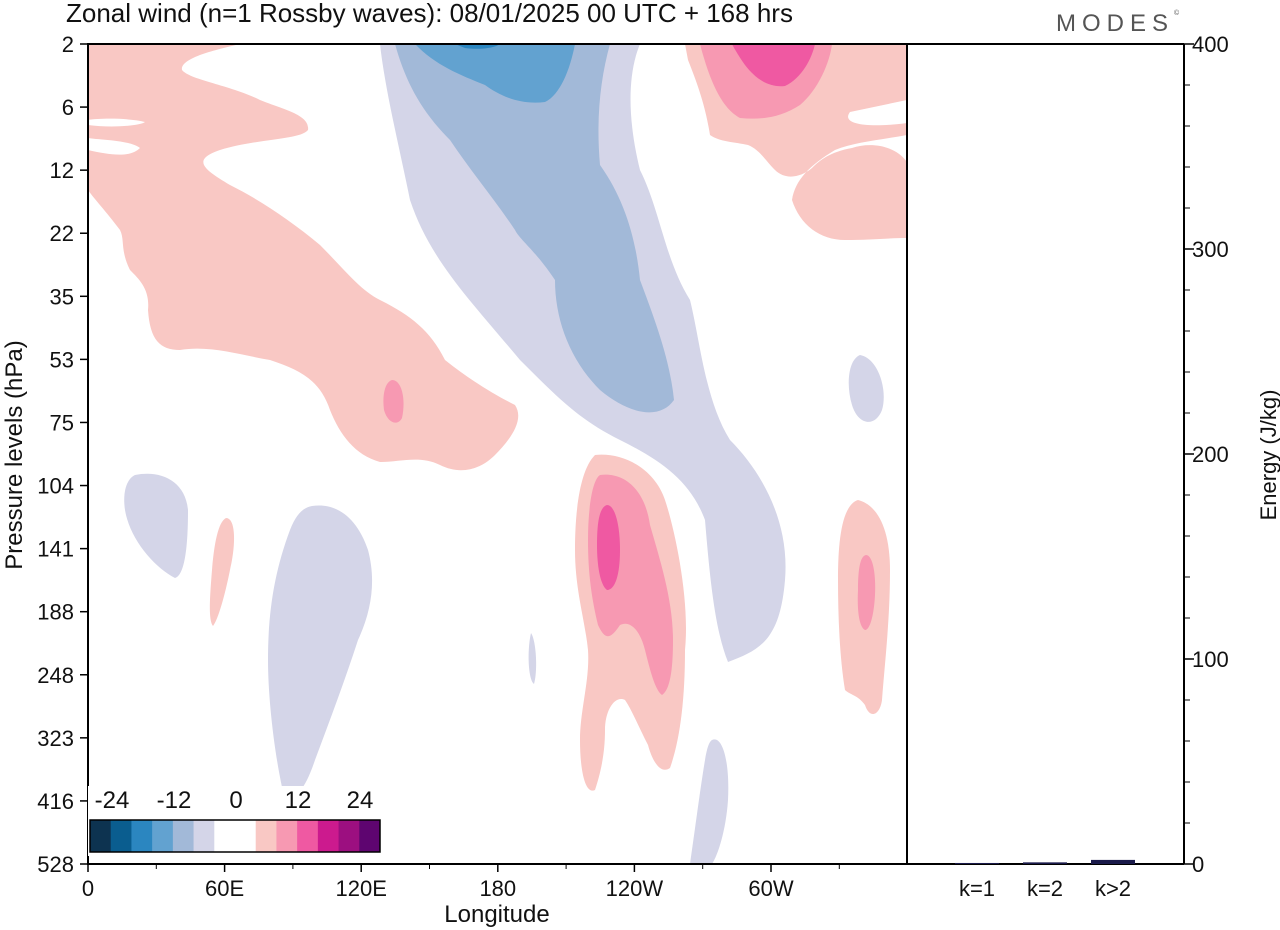 This screenshot has height=930, width=1280. I want to click on brand-logo: MODES©, so click(1118, 23).